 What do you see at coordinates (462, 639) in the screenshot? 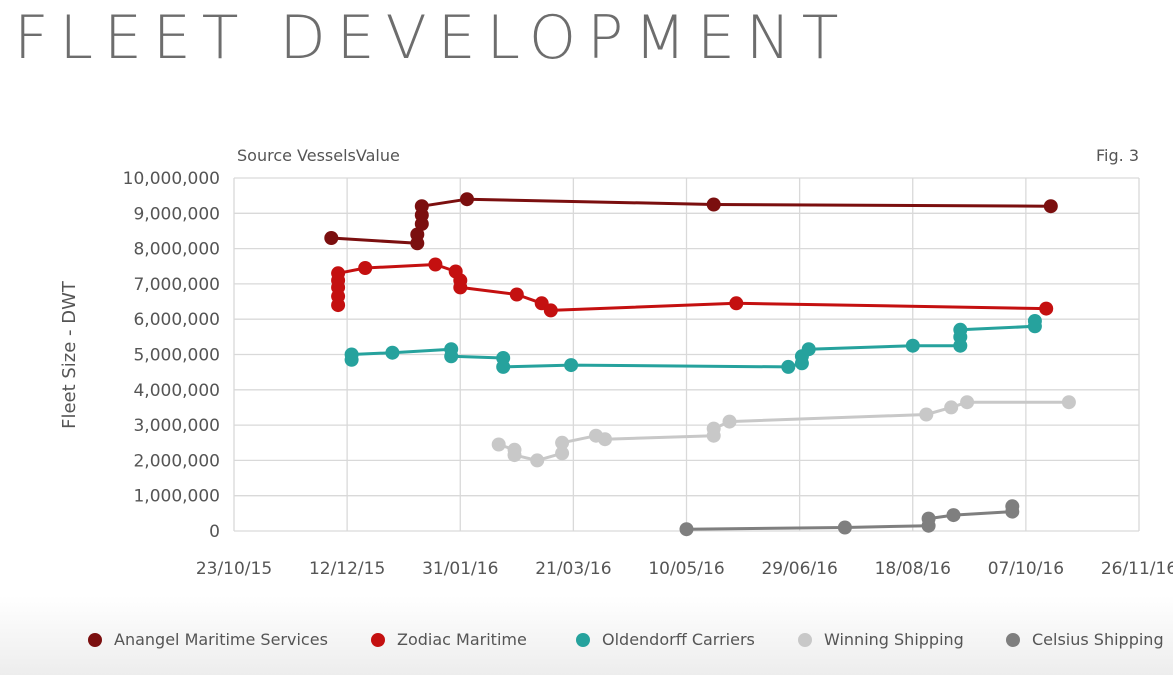
I see `legend-label: Zodiac Maritime` at bounding box center [462, 639].